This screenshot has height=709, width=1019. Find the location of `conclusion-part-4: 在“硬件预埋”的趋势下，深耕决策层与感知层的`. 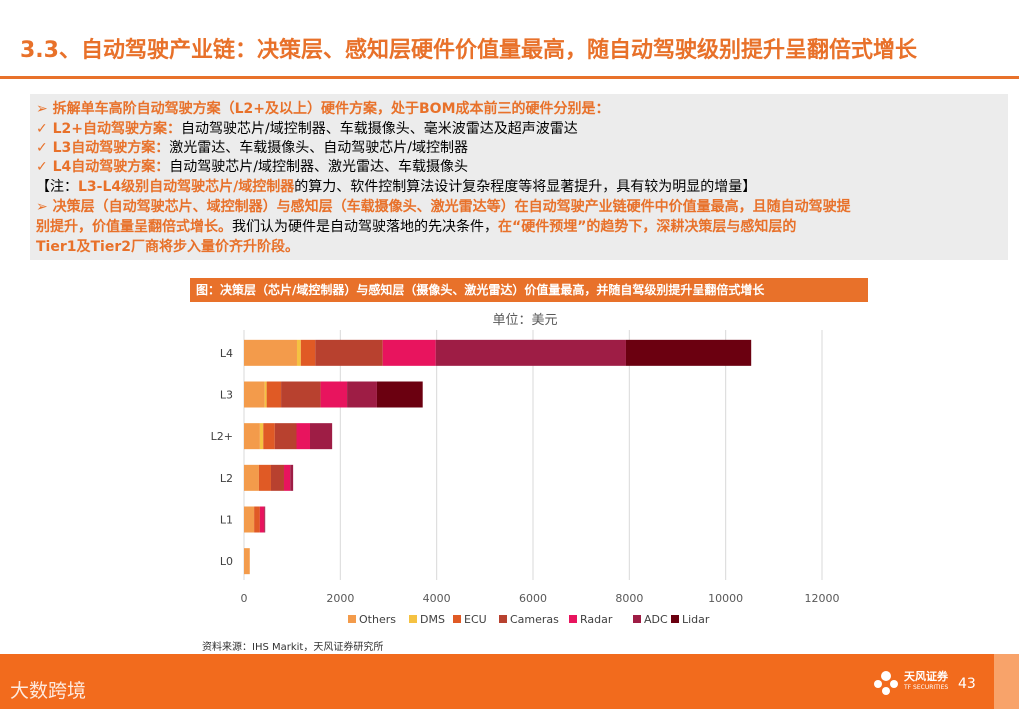

conclusion-part-4: 在“硬件预埋”的趋势下，深耕决策层与感知层的 is located at coordinates (647, 227).